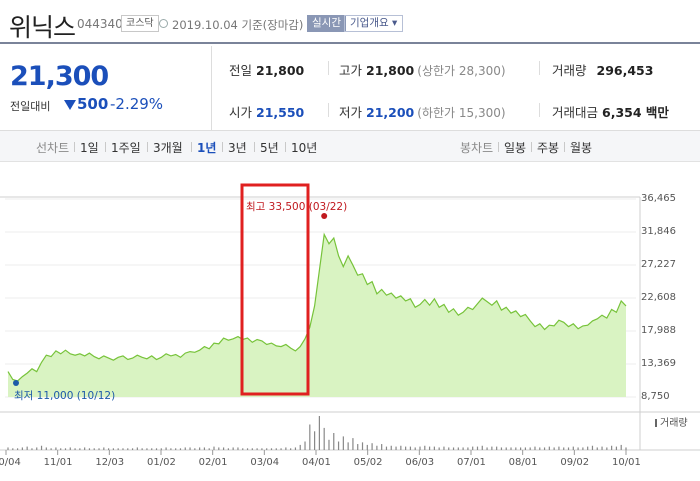  Describe the element at coordinates (523, 462) in the screenshot. I see `x-tick-label: 08/01` at that location.